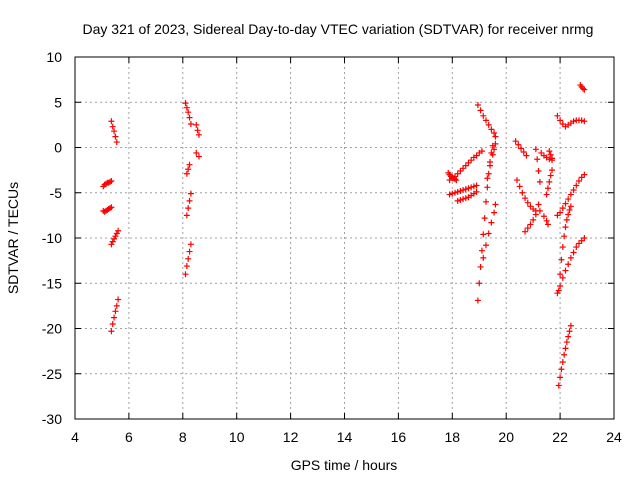 This screenshot has height=480, width=640. I want to click on y-tick-label: 0, so click(58, 148).